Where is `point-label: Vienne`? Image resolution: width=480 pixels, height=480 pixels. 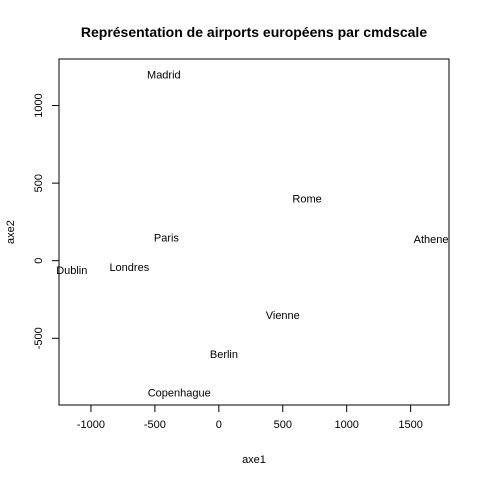 point-label: Vienne is located at coordinates (283, 316).